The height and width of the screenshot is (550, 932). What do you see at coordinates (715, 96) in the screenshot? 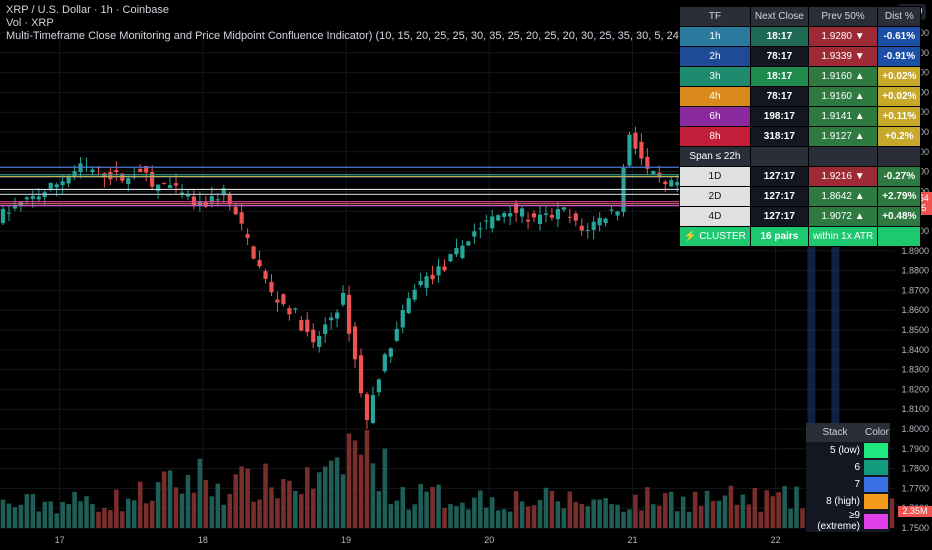
I see `tf-cell: 4h` at bounding box center [715, 96].